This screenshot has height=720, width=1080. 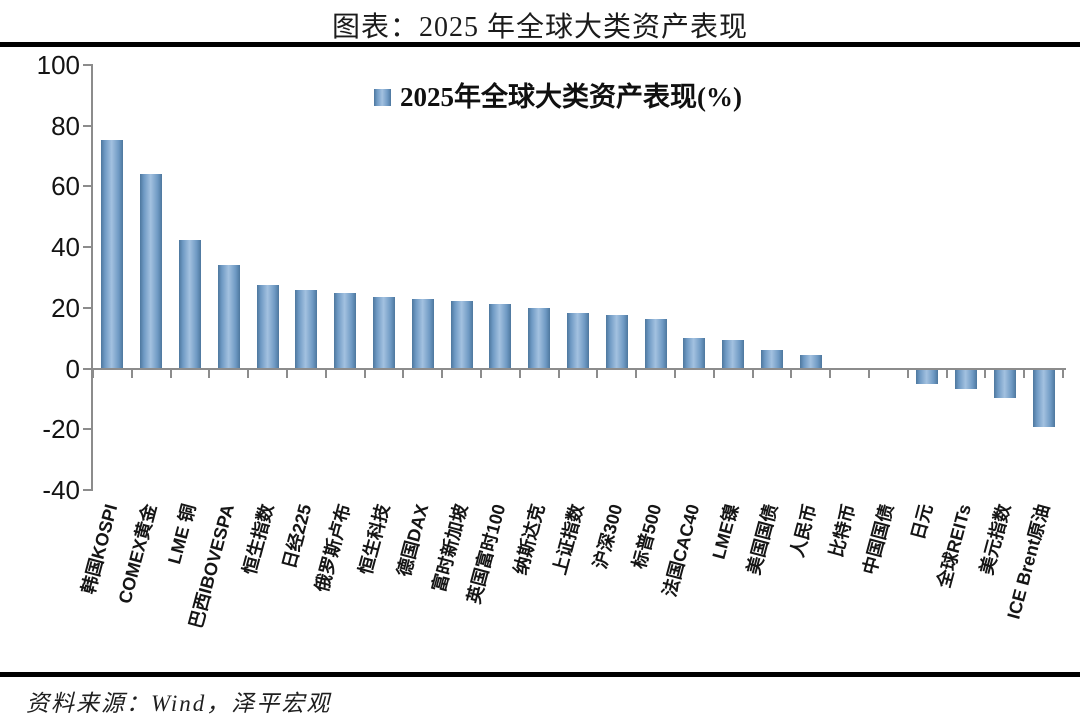 What do you see at coordinates (762, 539) in the screenshot?
I see `category-label: 美国国债` at bounding box center [762, 539].